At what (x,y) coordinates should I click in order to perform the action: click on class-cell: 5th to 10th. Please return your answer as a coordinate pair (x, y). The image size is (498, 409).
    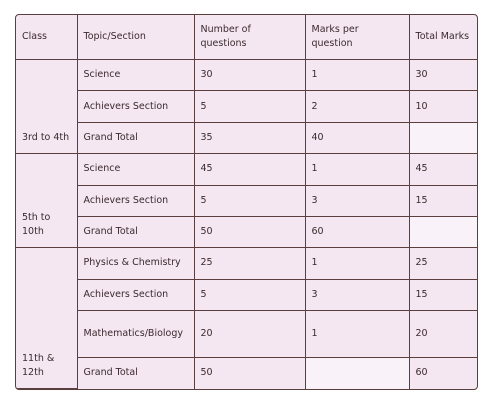
    Looking at the image, I should click on (47, 201).